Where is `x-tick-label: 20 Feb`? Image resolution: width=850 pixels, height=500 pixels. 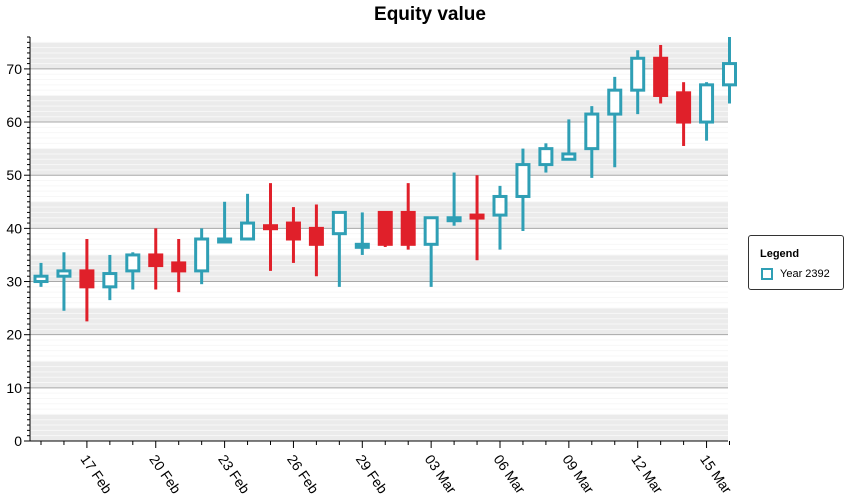
x-tick-label: 20 Feb is located at coordinates (165, 474).